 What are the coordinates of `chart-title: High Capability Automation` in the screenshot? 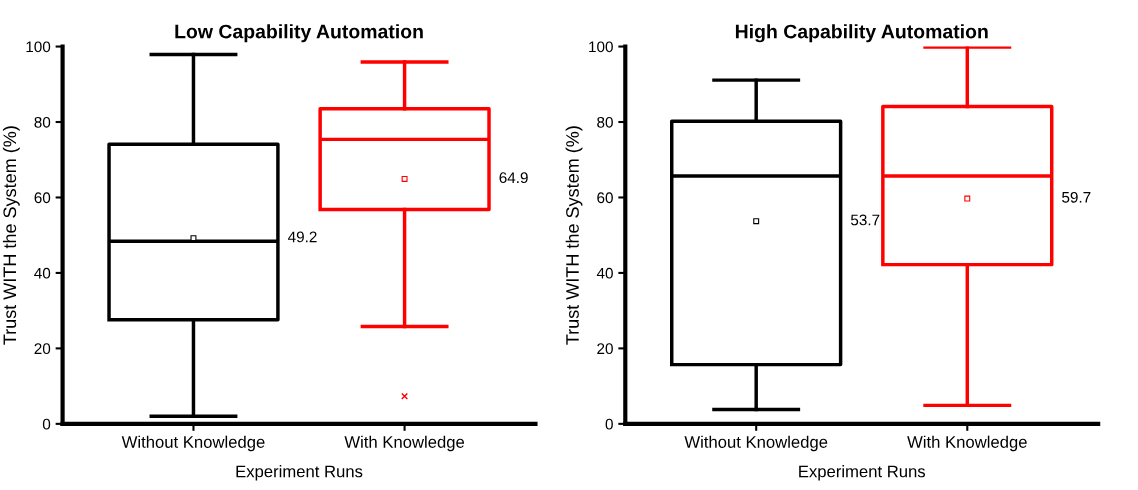 It's located at (861, 33).